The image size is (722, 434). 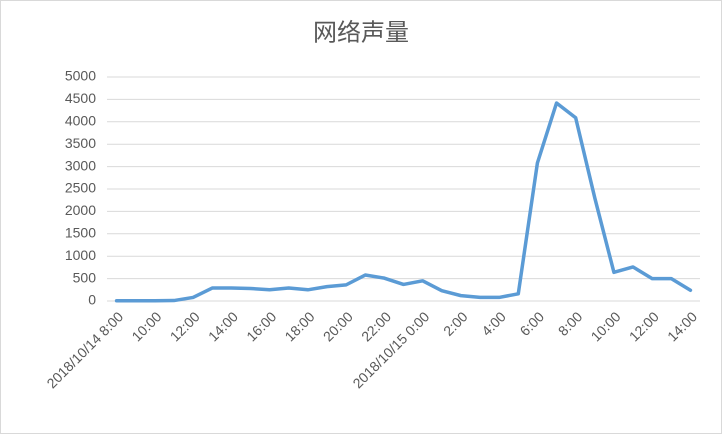 What do you see at coordinates (80, 233) in the screenshot?
I see `y-tick-label: 1500` at bounding box center [80, 233].